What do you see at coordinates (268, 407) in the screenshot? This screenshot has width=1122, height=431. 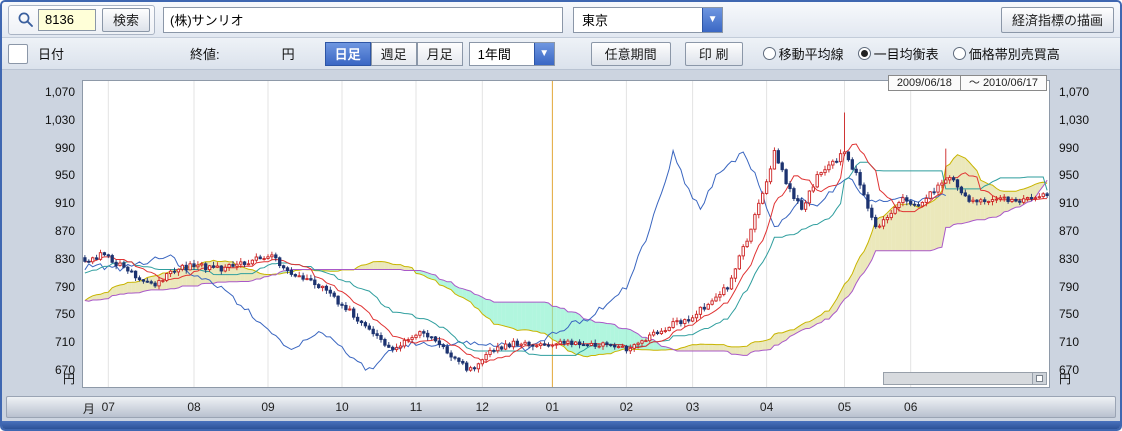 I see `x-axis-label: 09` at bounding box center [268, 407].